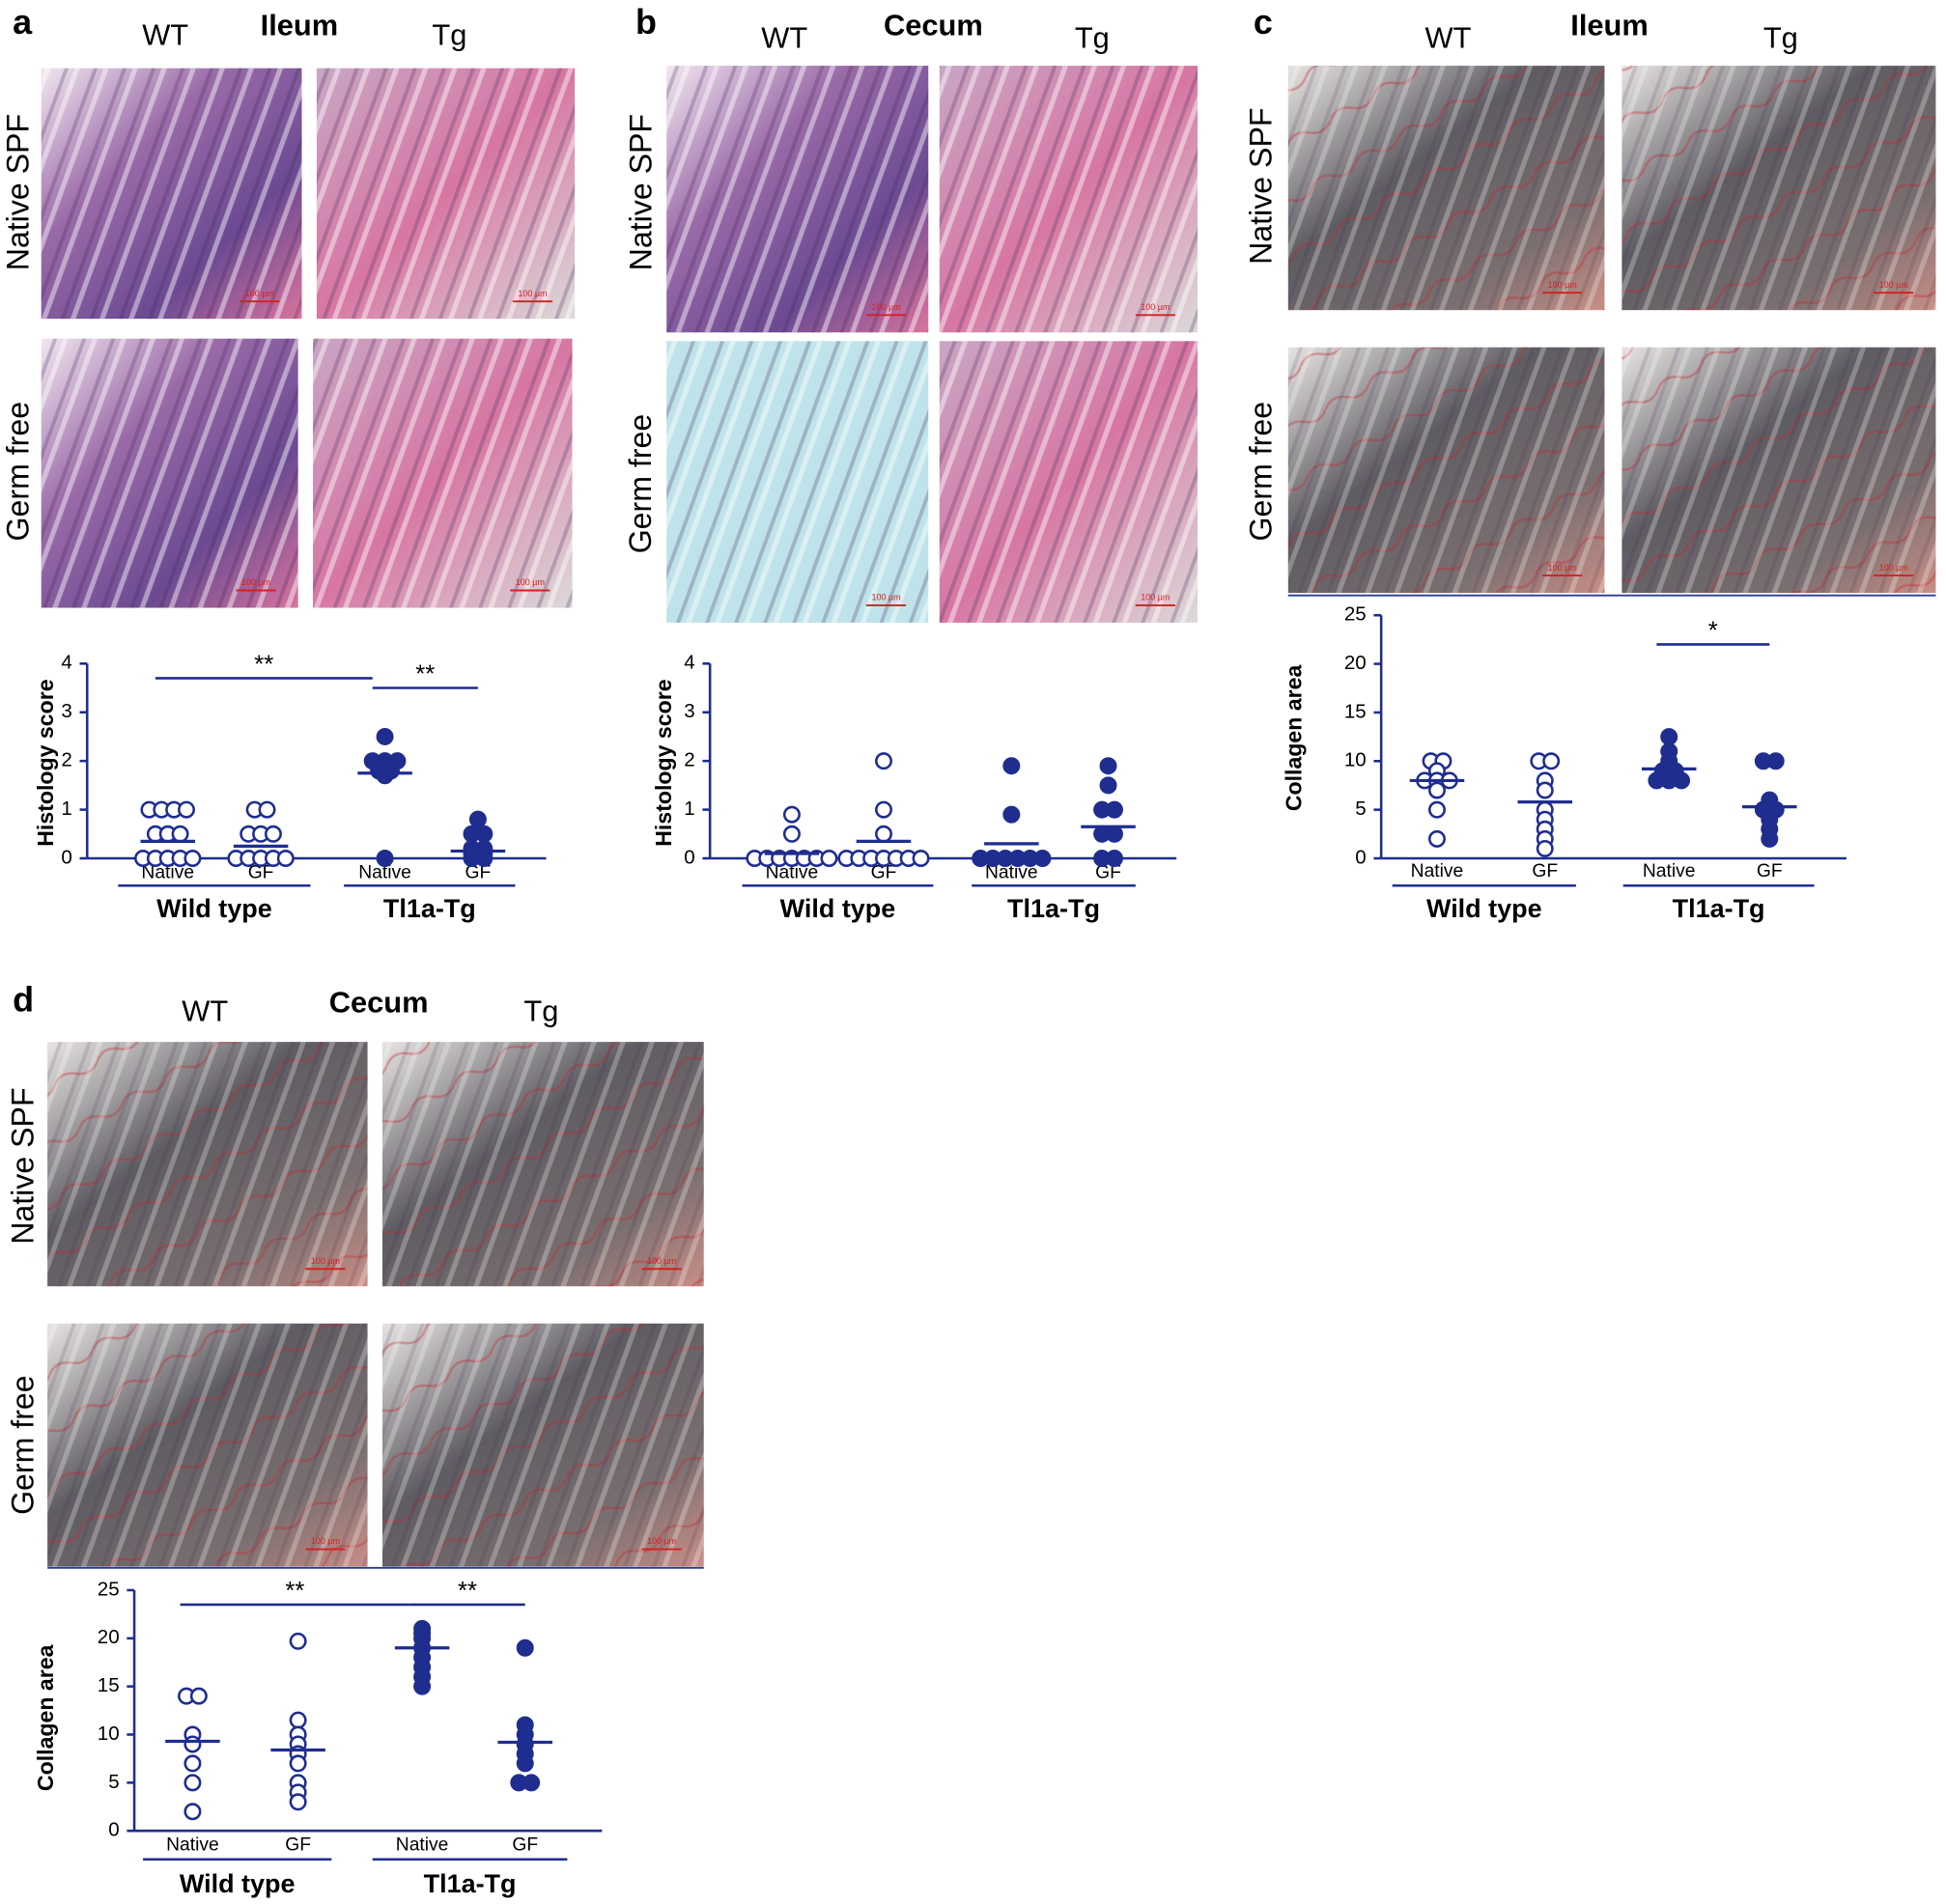 Image resolution: width=1946 pixels, height=1904 pixels. Describe the element at coordinates (23, 1000) in the screenshot. I see `panel-label: d` at that location.